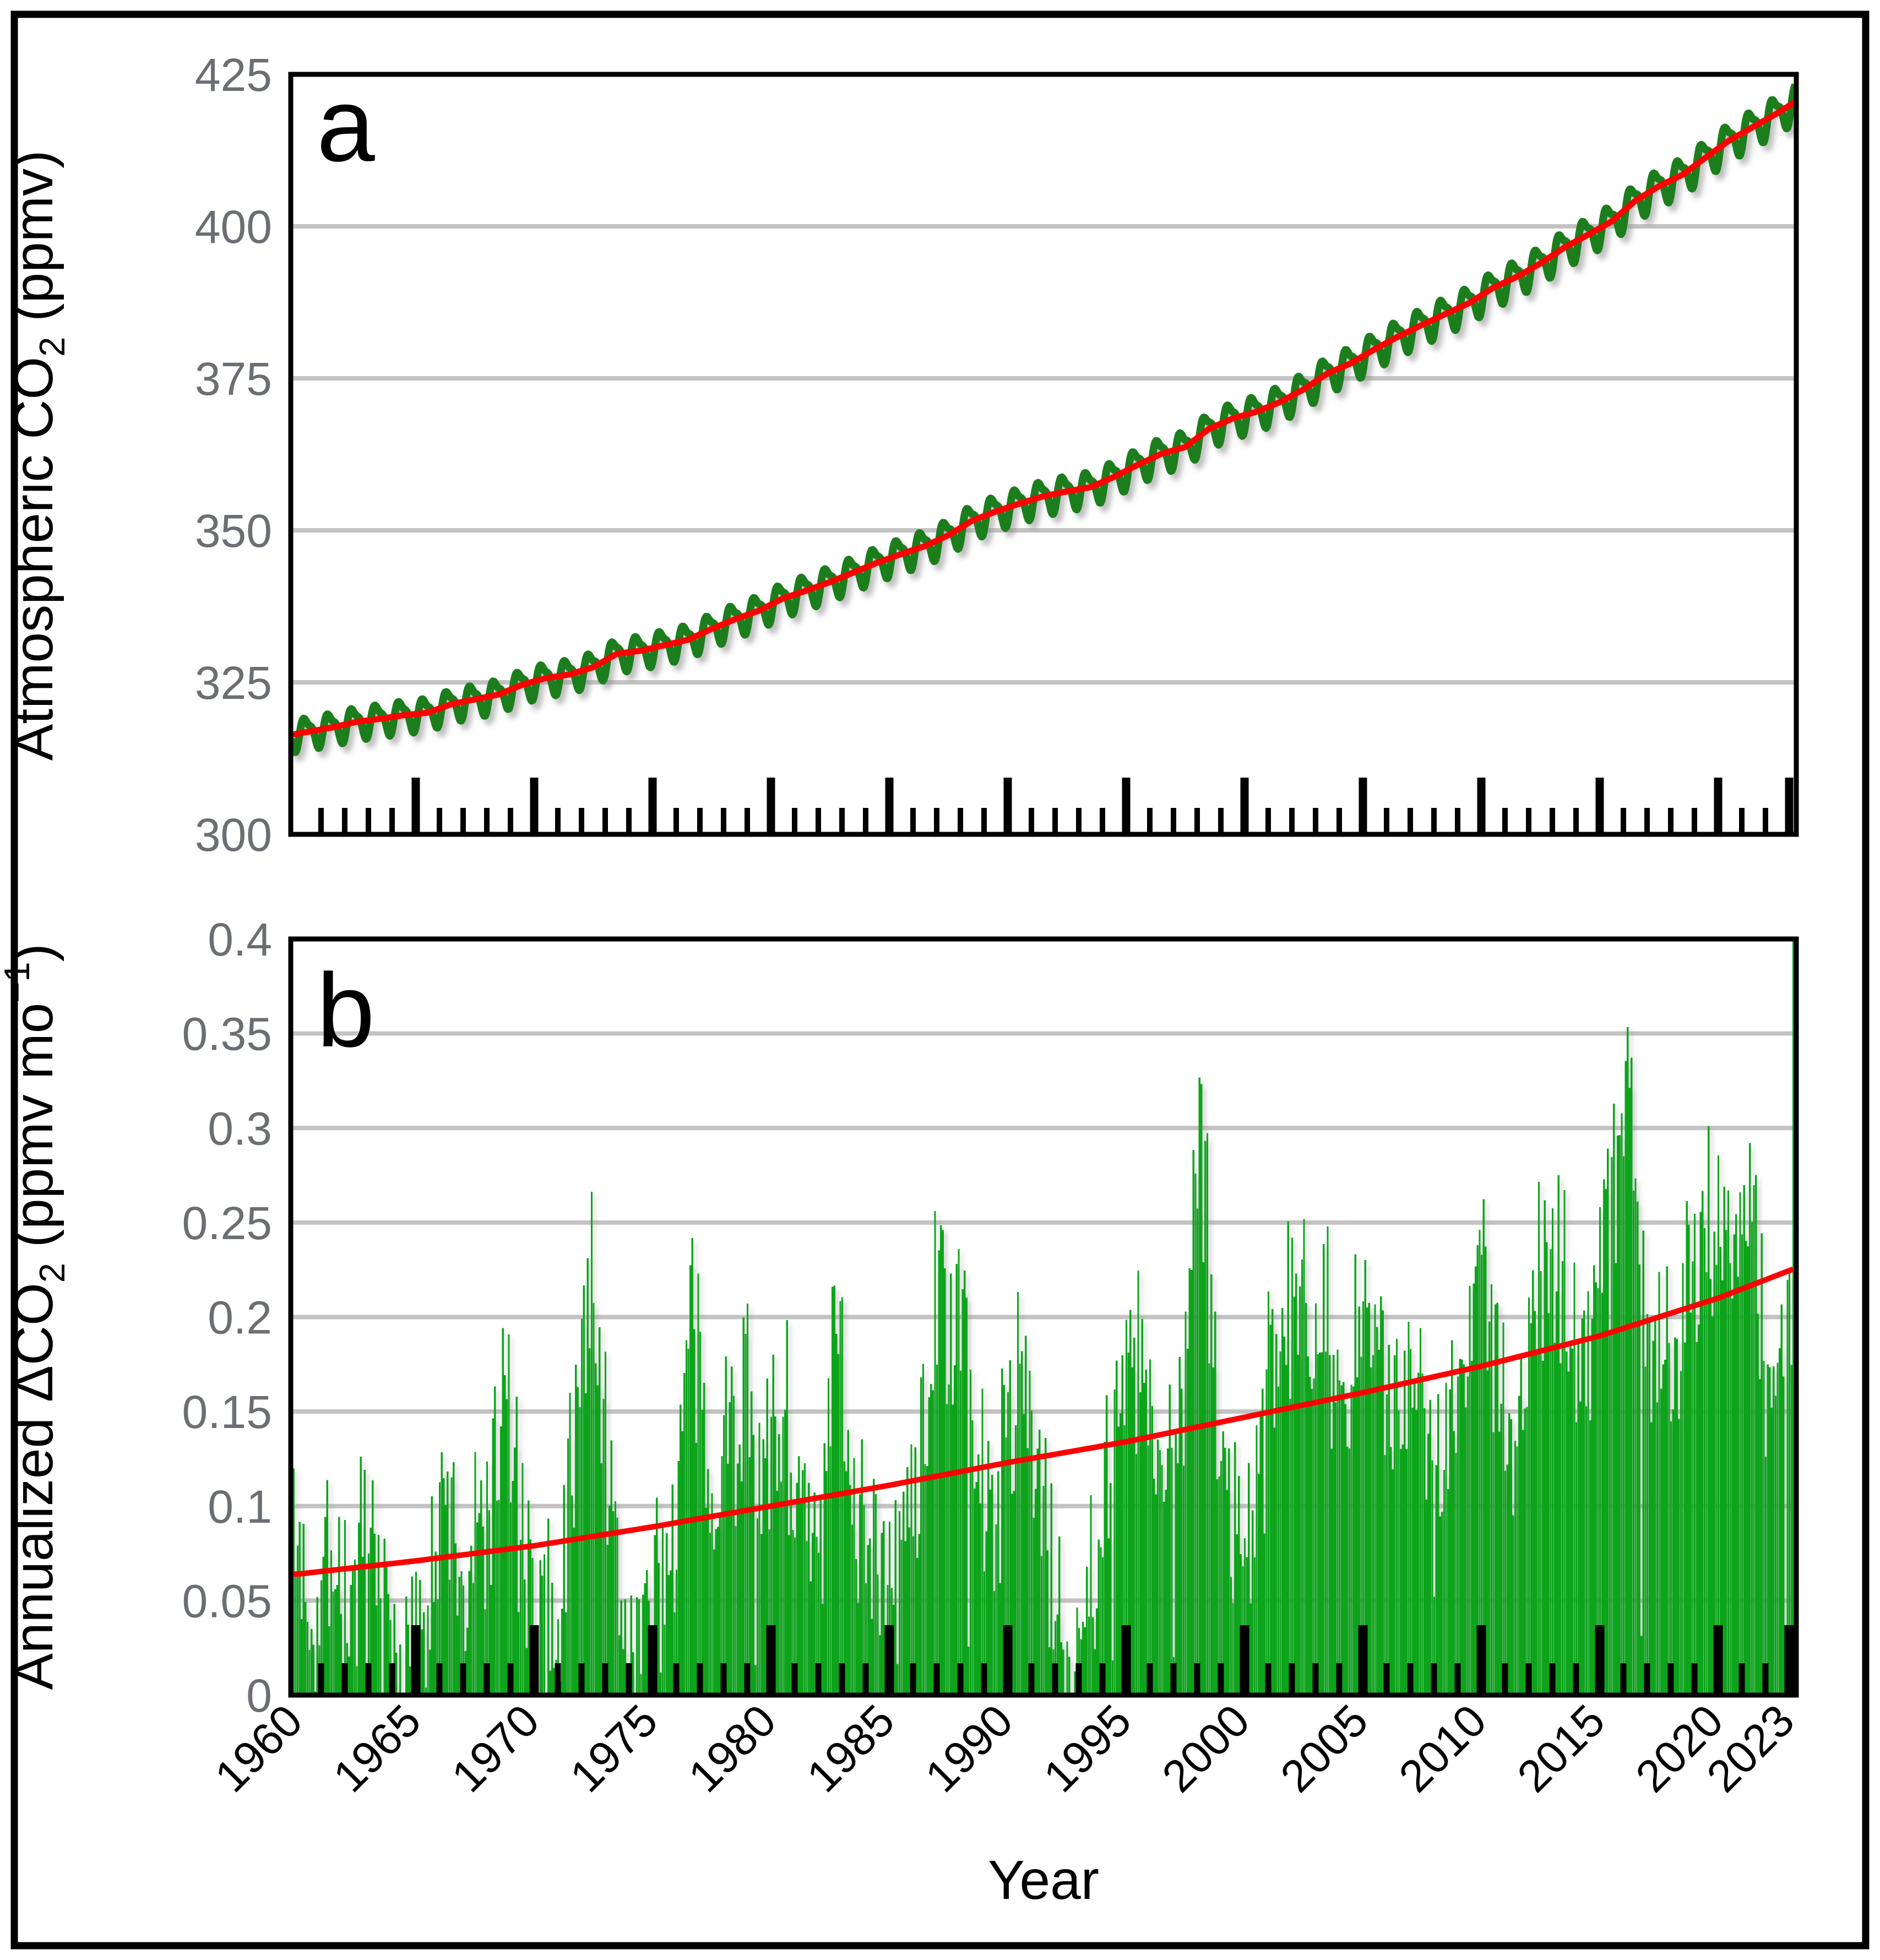 The height and width of the screenshot is (1960, 1880). What do you see at coordinates (1206, 1748) in the screenshot?
I see `x-tick-label: 2000` at bounding box center [1206, 1748].